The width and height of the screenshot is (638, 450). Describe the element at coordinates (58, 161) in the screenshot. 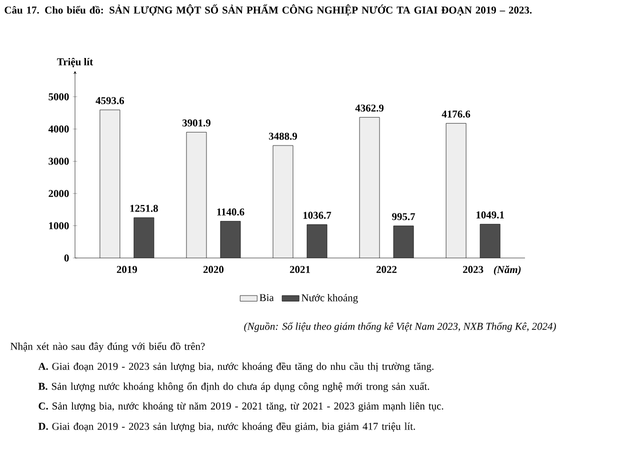

I see `y-tick-label: 3000` at that location.